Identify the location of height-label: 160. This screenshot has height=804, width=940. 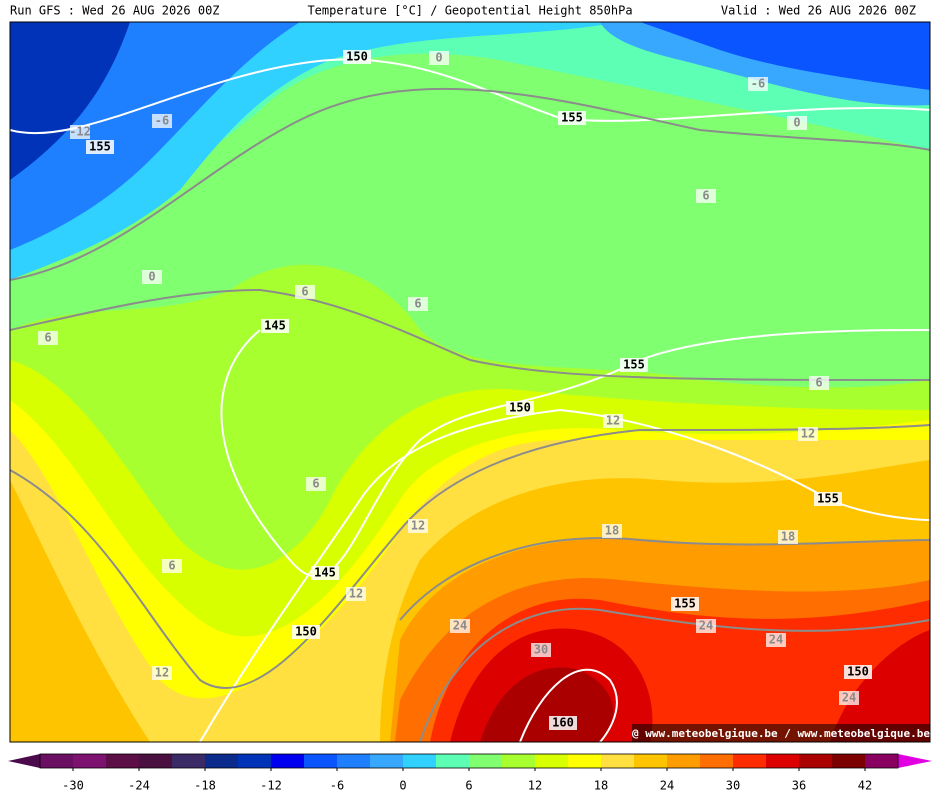
(563, 723).